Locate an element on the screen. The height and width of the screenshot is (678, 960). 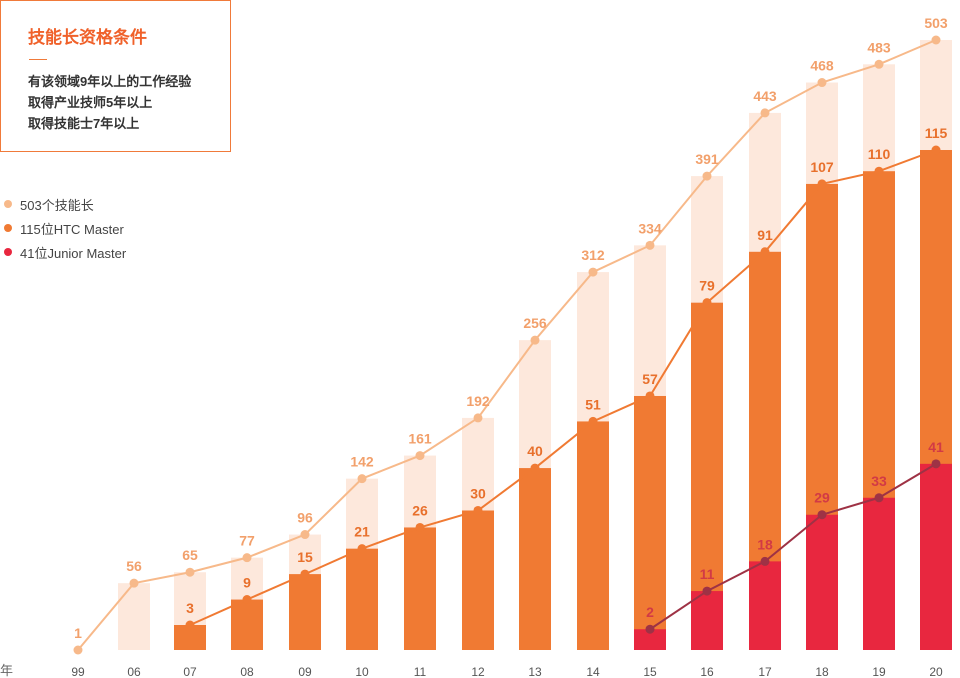
legend-item-htc-master: 115位HTC Master is located at coordinates (65, 228).